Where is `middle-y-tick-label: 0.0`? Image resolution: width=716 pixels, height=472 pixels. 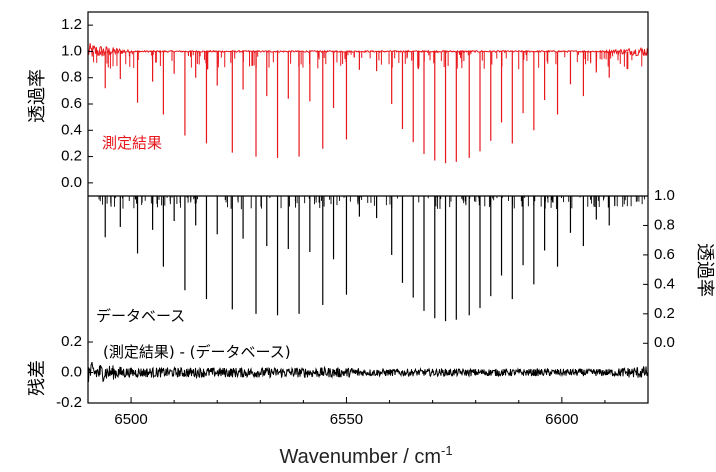
middle-y-tick-label: 0.0 is located at coordinates (664, 342).